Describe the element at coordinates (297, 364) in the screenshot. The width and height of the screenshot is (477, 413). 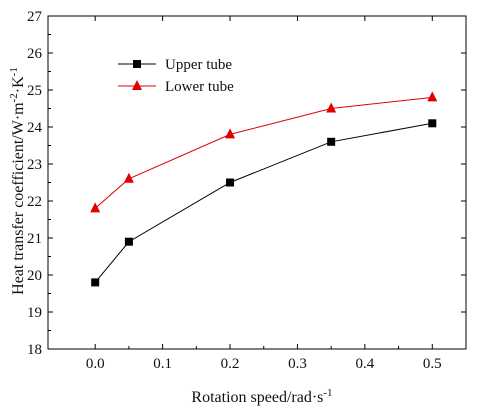
I see `x-tick-label: 0.3` at that location.